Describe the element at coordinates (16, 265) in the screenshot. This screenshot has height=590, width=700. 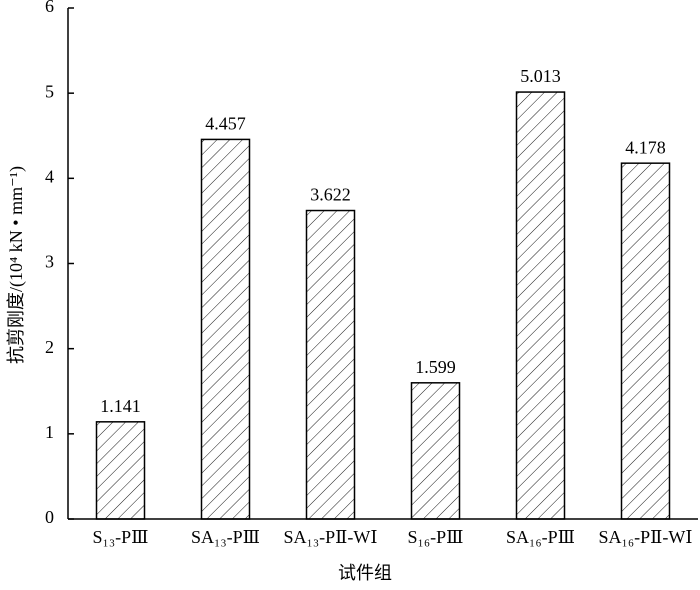
I see `y-axis-title: 抗剪刚度/(10⁴ kN • mm⁻¹)` at that location.